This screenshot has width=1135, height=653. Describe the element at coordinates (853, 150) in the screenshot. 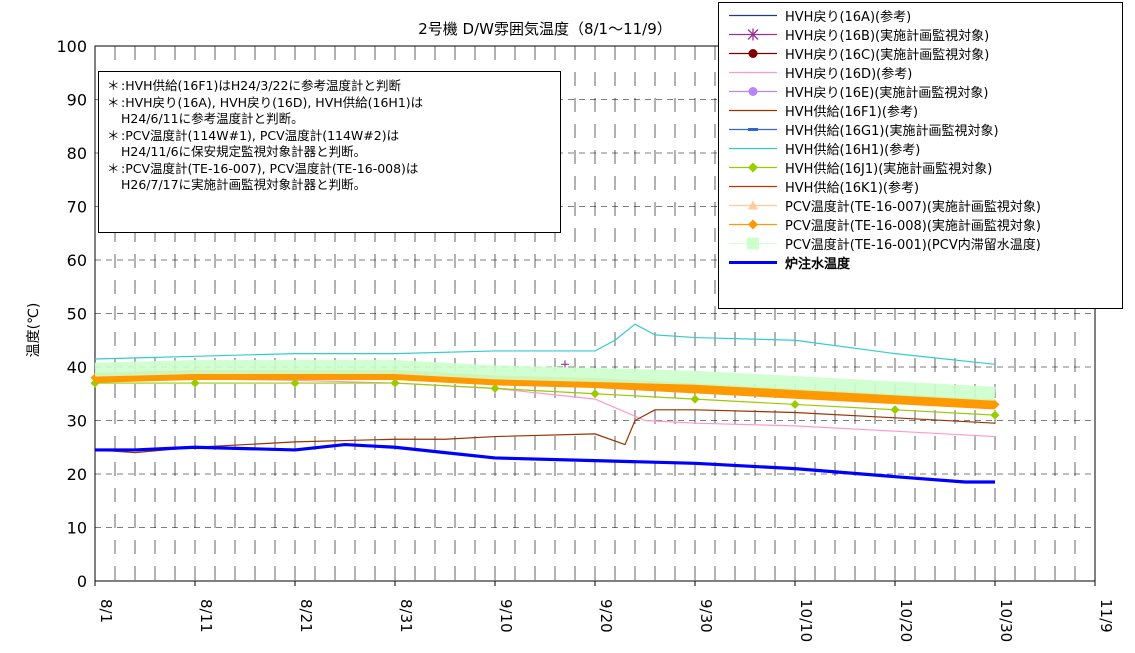

I see `legend-label: HVH供給(16H1)(参考)` at that location.